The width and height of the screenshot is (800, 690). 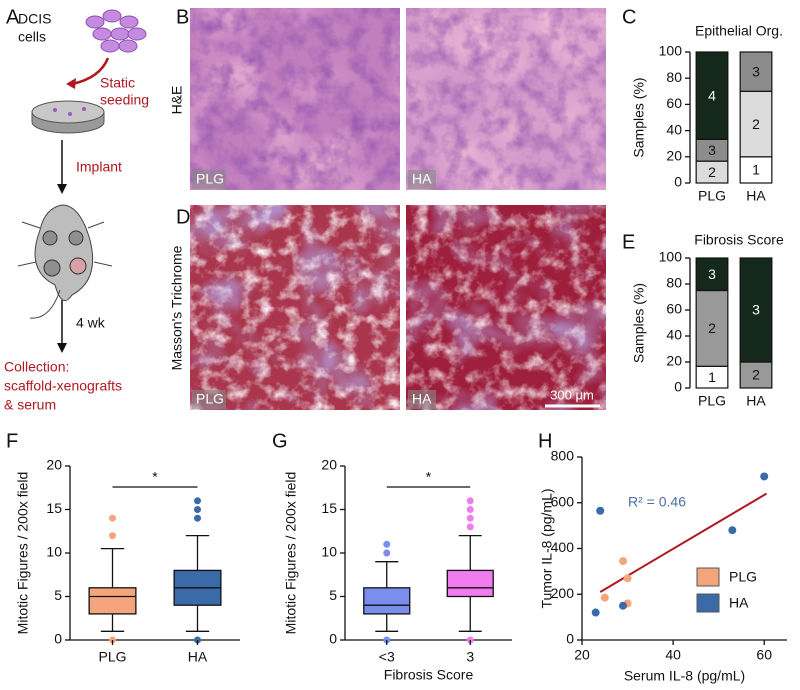 I want to click on x-tick-label: 40, so click(x=673, y=655).